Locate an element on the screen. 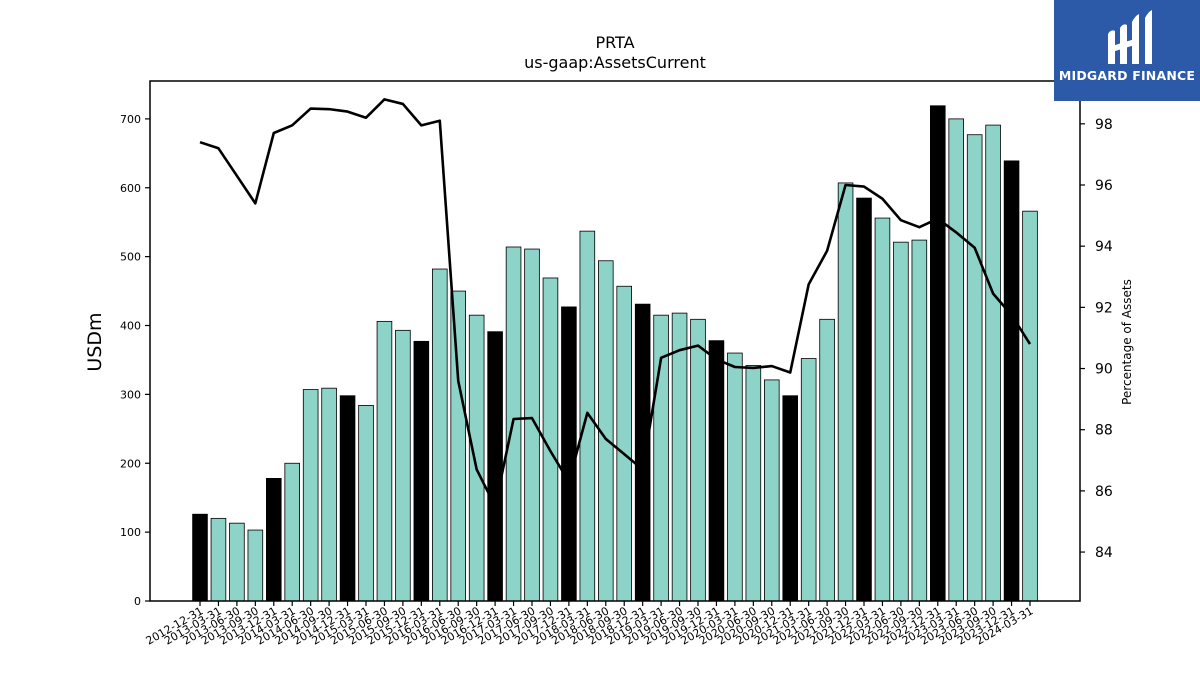 This screenshot has height=675, width=1200. y2-tick-label: 86 is located at coordinates (1104, 492).